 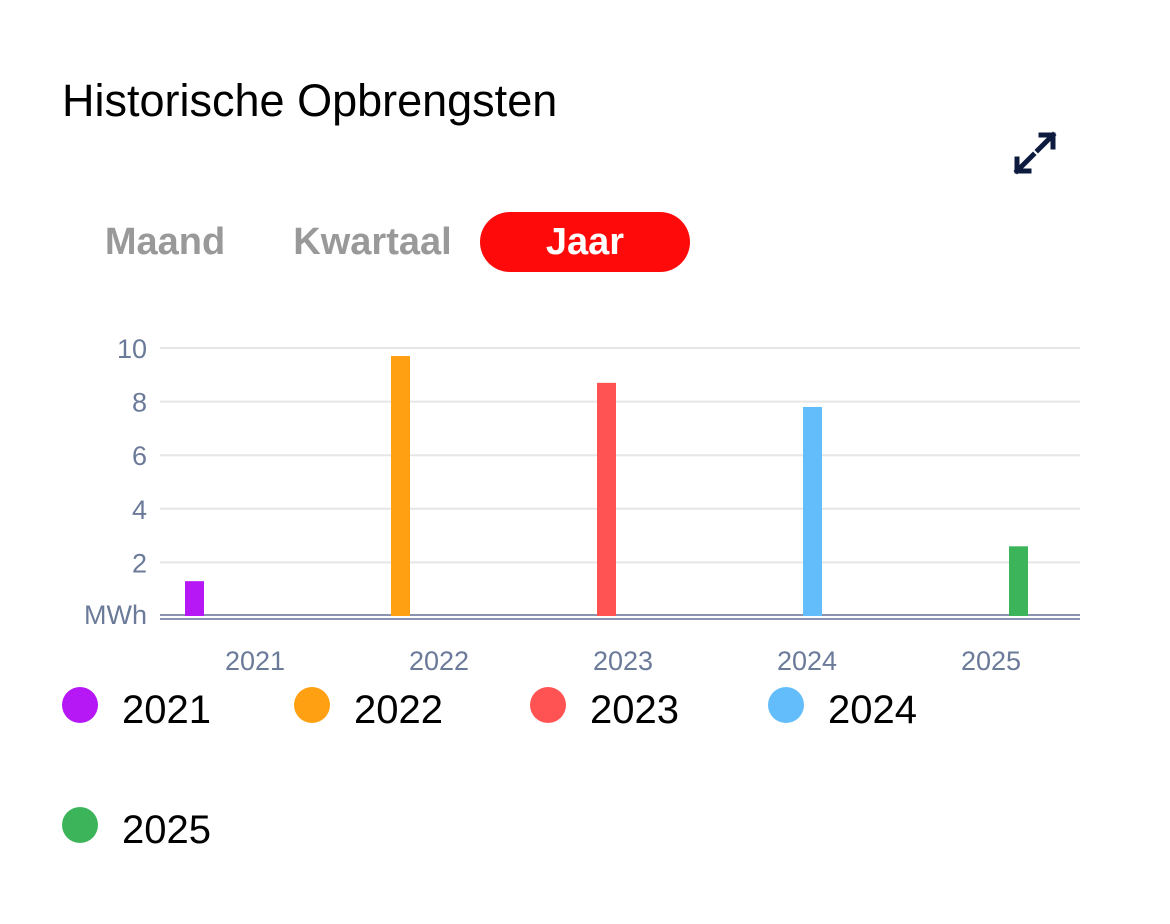 I want to click on legend-dot-2022, so click(x=312, y=705).